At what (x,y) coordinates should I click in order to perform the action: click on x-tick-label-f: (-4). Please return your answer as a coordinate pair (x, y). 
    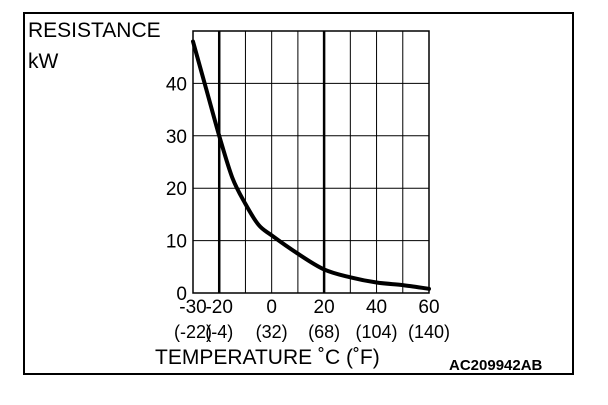
    Looking at the image, I should click on (219, 332).